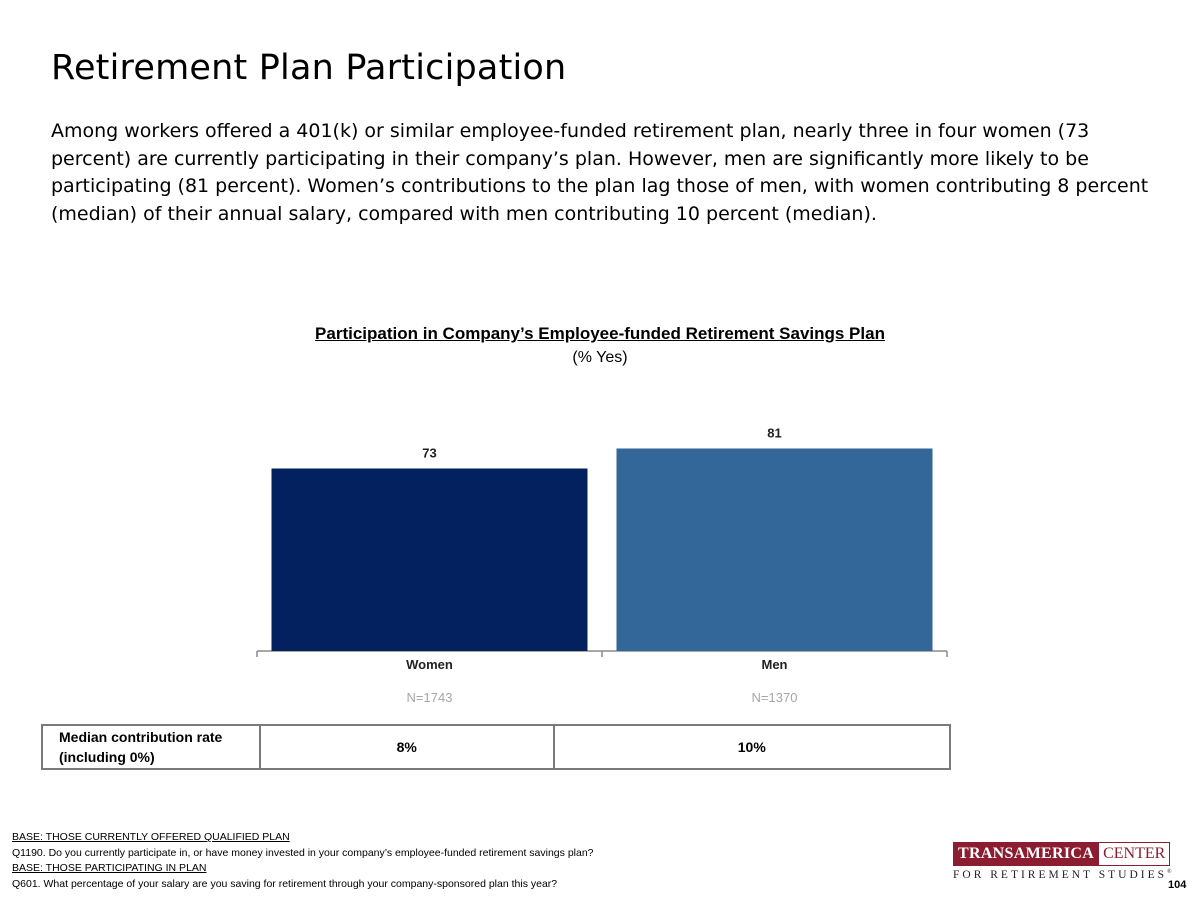 The width and height of the screenshot is (1200, 900). What do you see at coordinates (407, 747) in the screenshot?
I see `women-contribution-cell: 8%` at bounding box center [407, 747].